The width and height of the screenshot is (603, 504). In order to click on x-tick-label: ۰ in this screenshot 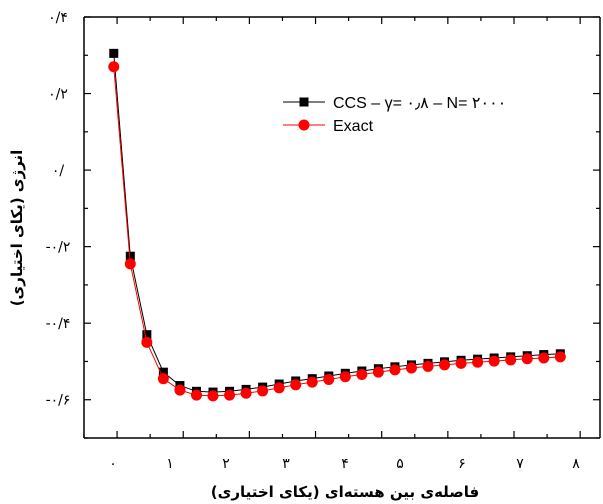, I will do `click(113, 464)`.